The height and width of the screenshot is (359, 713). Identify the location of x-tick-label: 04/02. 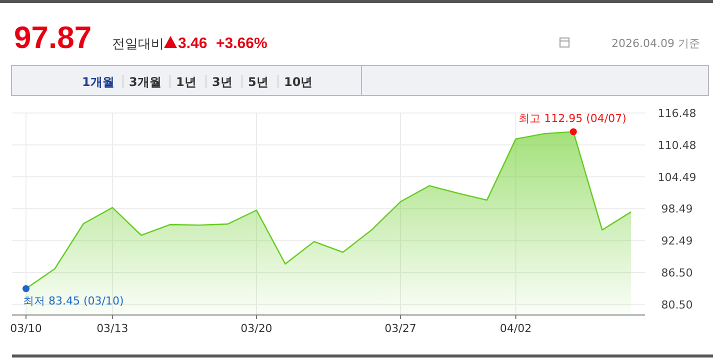
(516, 328).